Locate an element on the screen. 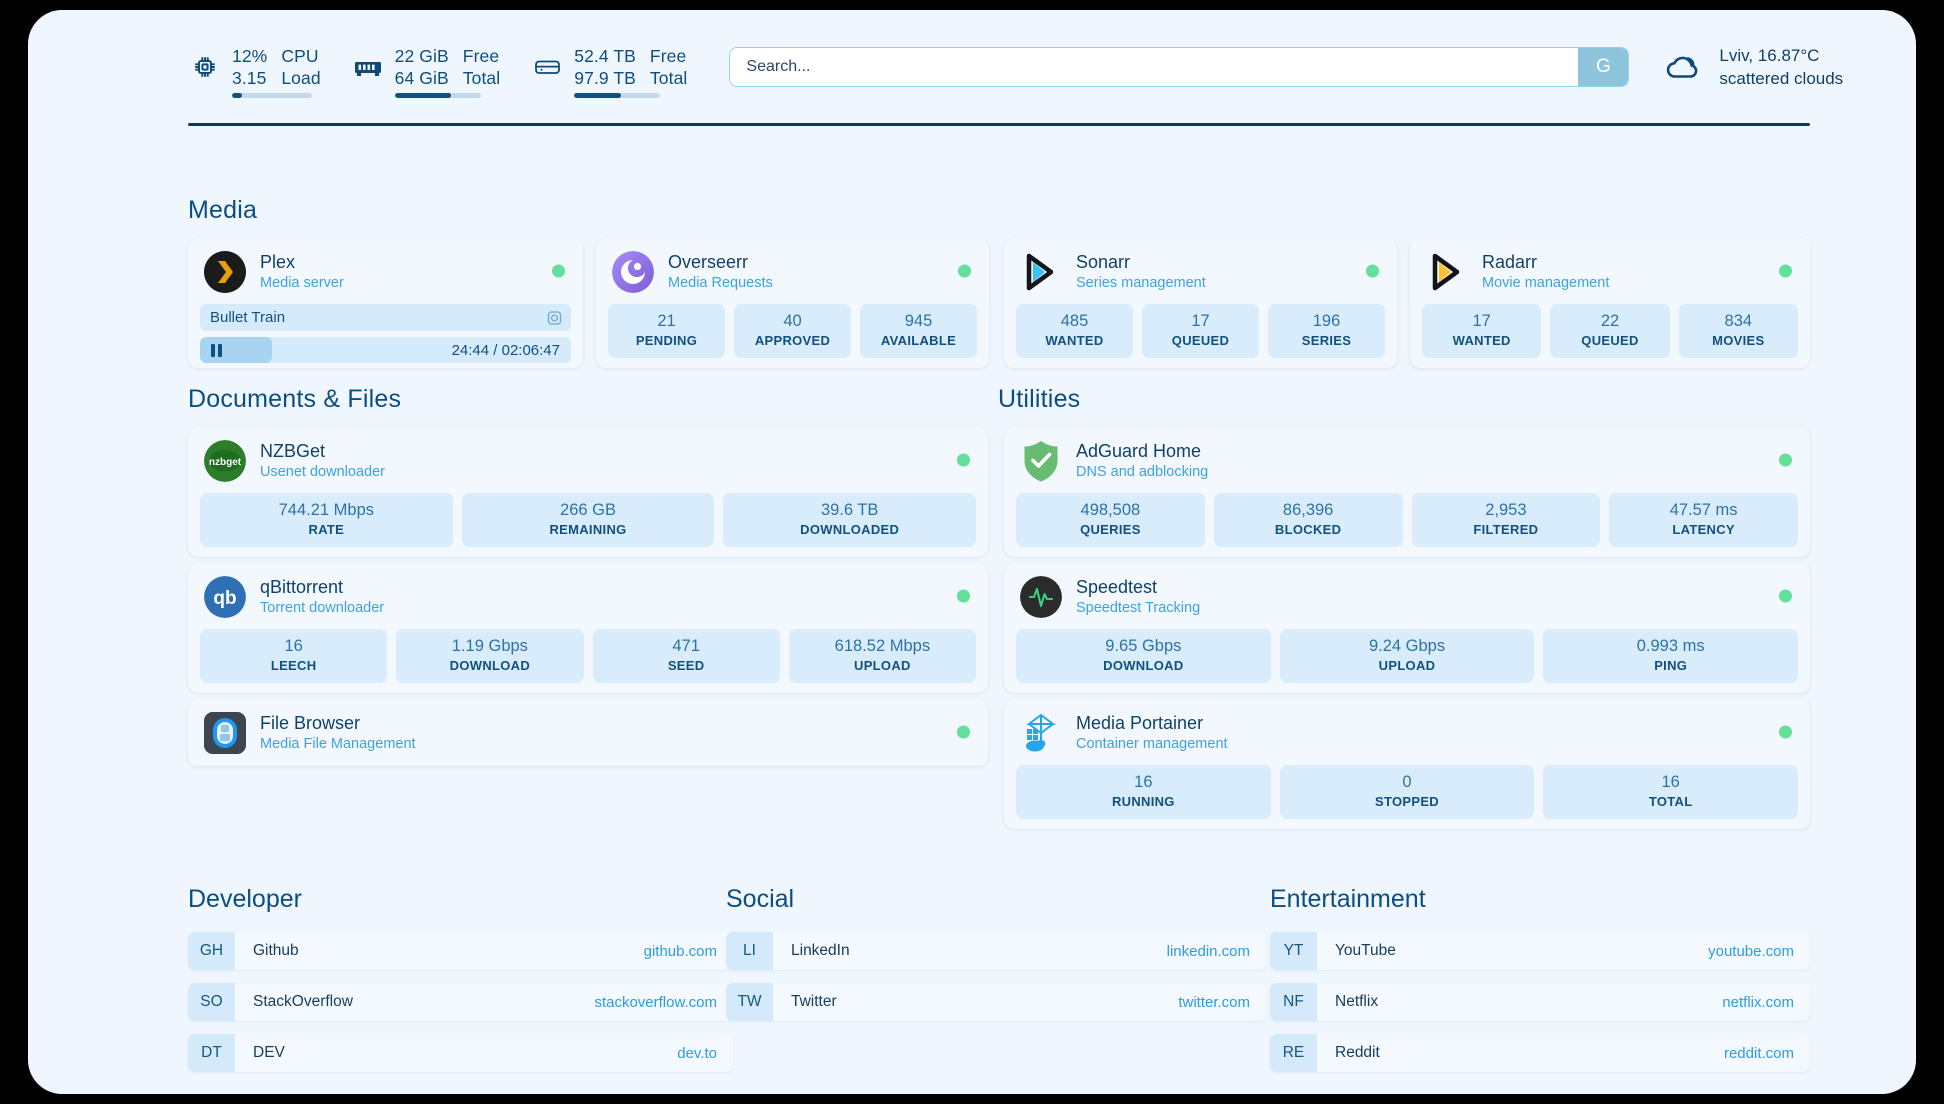 Image resolution: width=1944 pixels, height=1104 pixels. bookmark-name: Twitter is located at coordinates (814, 1001).